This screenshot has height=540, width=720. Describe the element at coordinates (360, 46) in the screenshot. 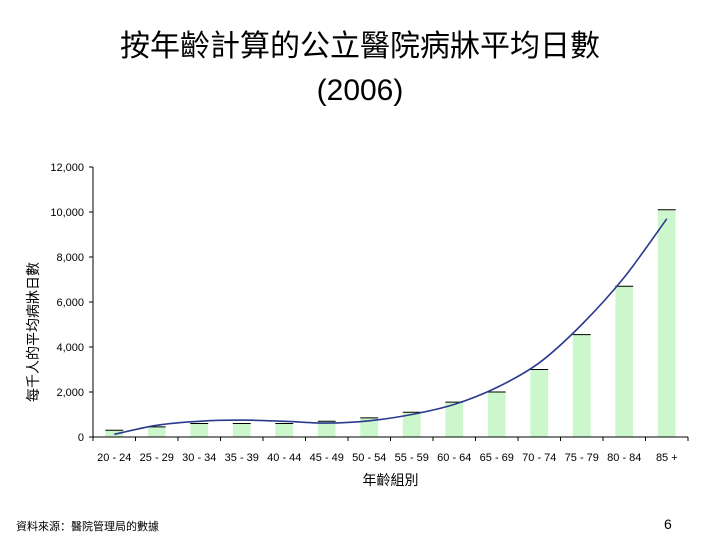

I see `slide-title: 按年齡計算的公立醫院病牀平均日數` at that location.